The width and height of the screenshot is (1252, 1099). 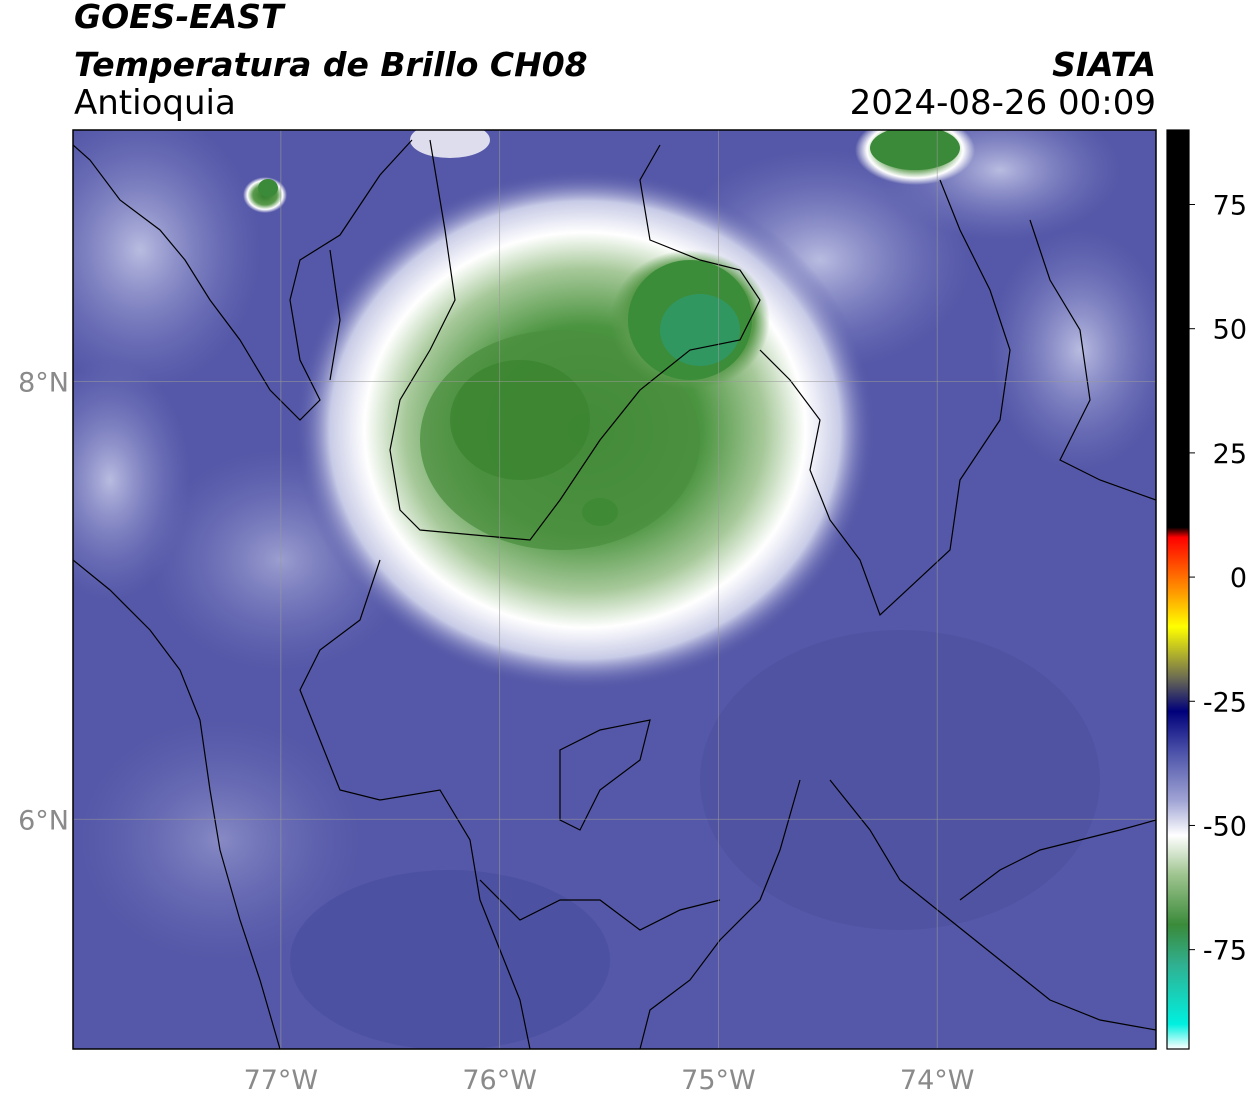 What do you see at coordinates (1218, 579) in the screenshot?
I see `colorbar-tick-labels: 75 50 25 0 -25 -50 -75` at bounding box center [1218, 579].